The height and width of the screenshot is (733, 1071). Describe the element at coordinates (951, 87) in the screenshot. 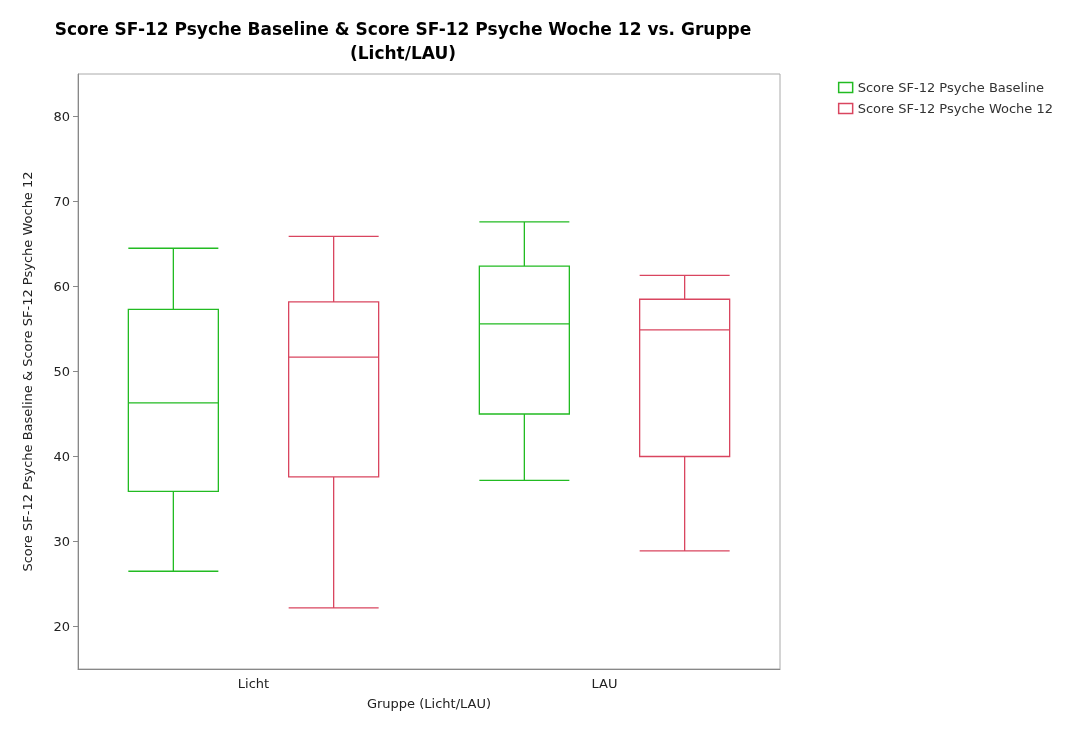

I see `legend-label: Score SF-12 Psyche Baseline` at that location.